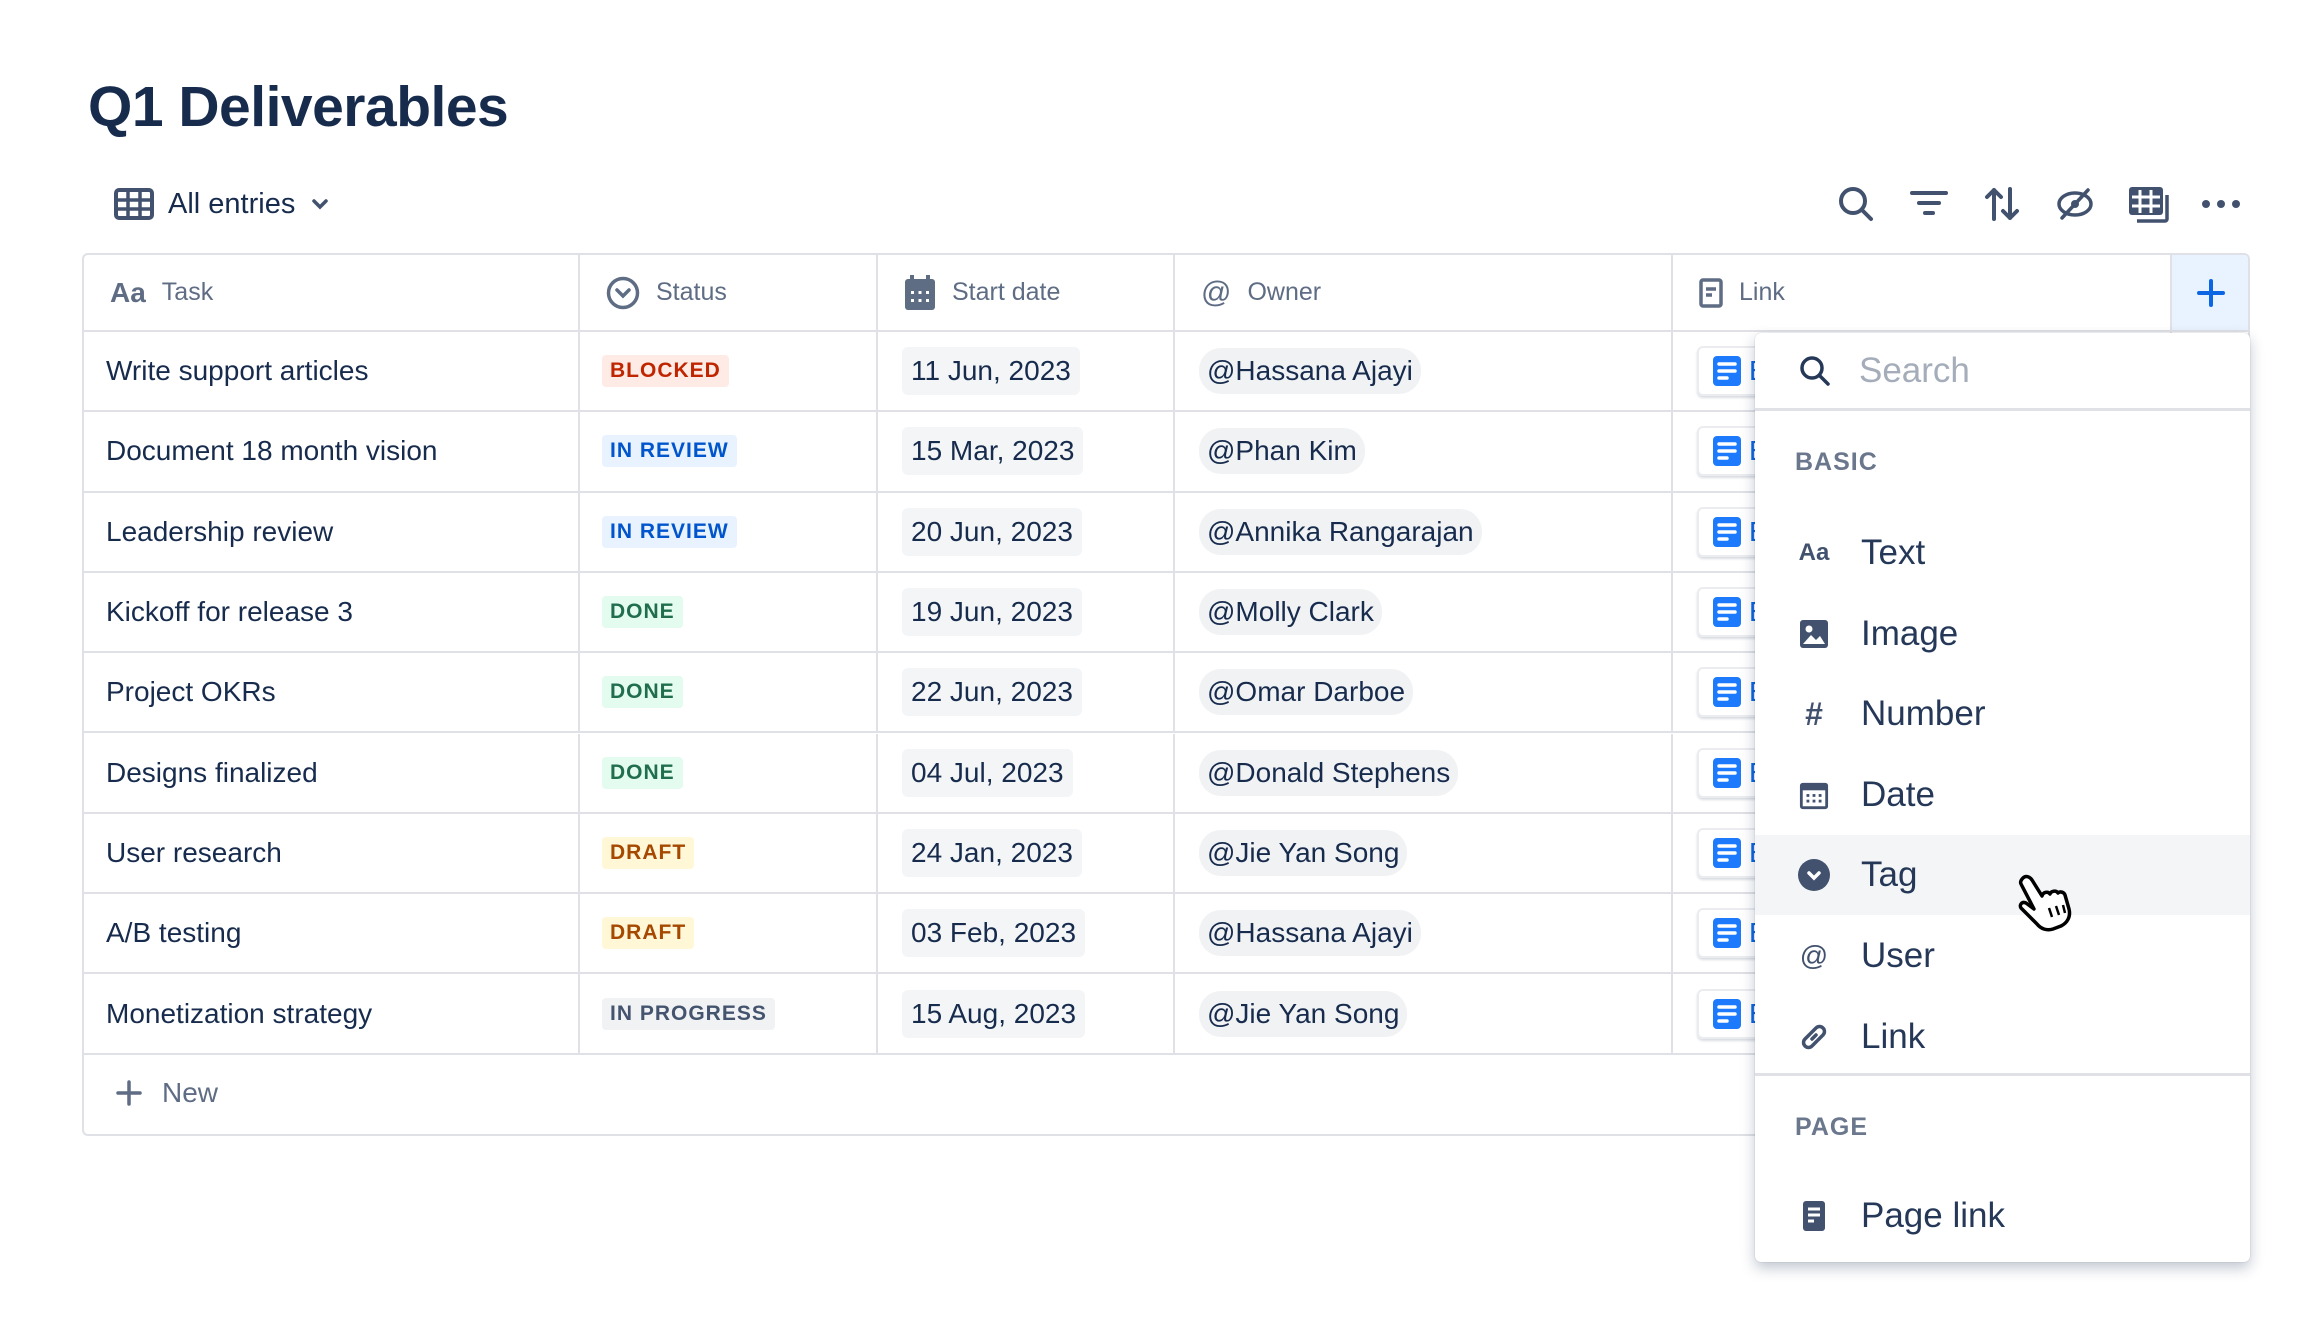 The image size is (2320, 1330). I want to click on owner-cell: @Donald Stephens, so click(1424, 772).